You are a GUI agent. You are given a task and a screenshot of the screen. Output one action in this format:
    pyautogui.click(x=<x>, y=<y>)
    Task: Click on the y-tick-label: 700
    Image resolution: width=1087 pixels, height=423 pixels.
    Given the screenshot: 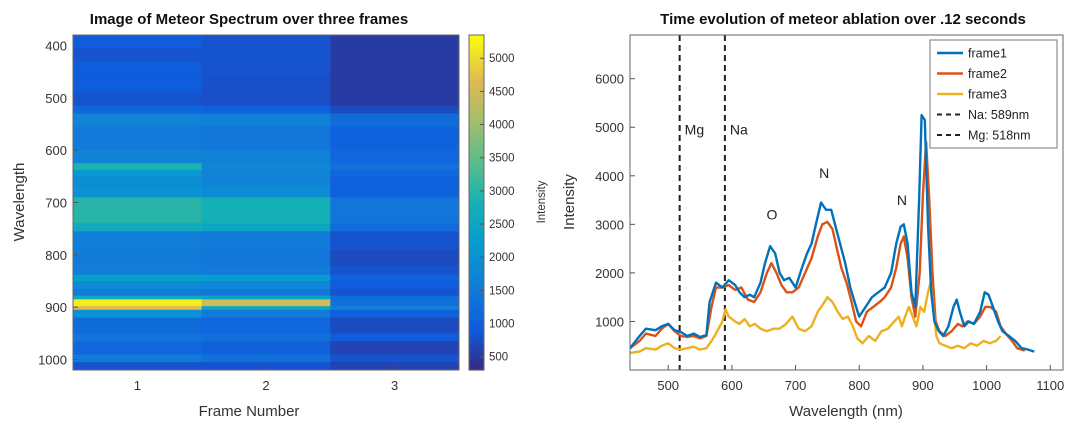 What is the action you would take?
    pyautogui.click(x=56, y=203)
    